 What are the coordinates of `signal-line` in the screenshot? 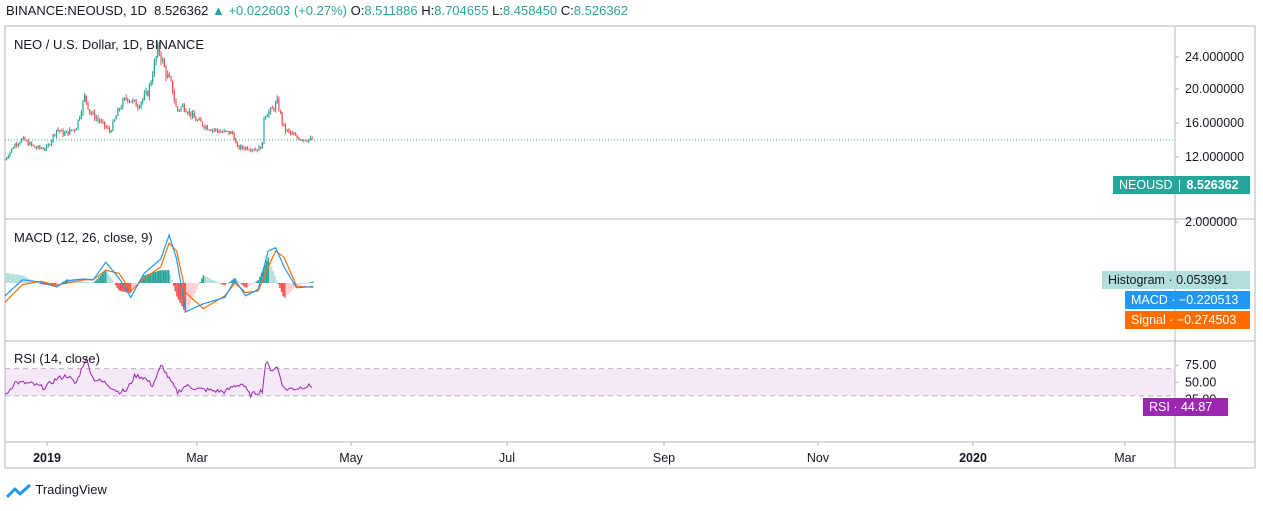 It's located at (159, 275).